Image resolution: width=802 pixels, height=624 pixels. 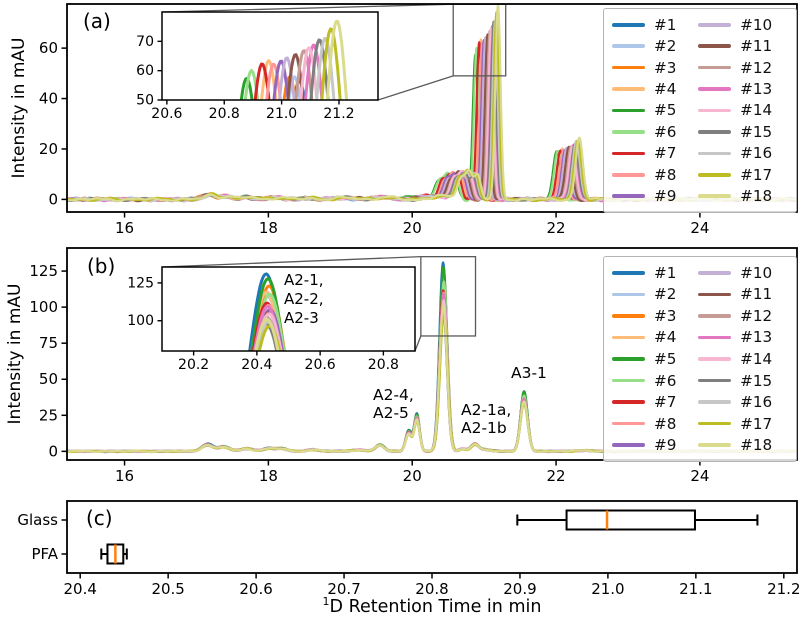 I want to click on legend-item-label: #13, so click(x=756, y=337).